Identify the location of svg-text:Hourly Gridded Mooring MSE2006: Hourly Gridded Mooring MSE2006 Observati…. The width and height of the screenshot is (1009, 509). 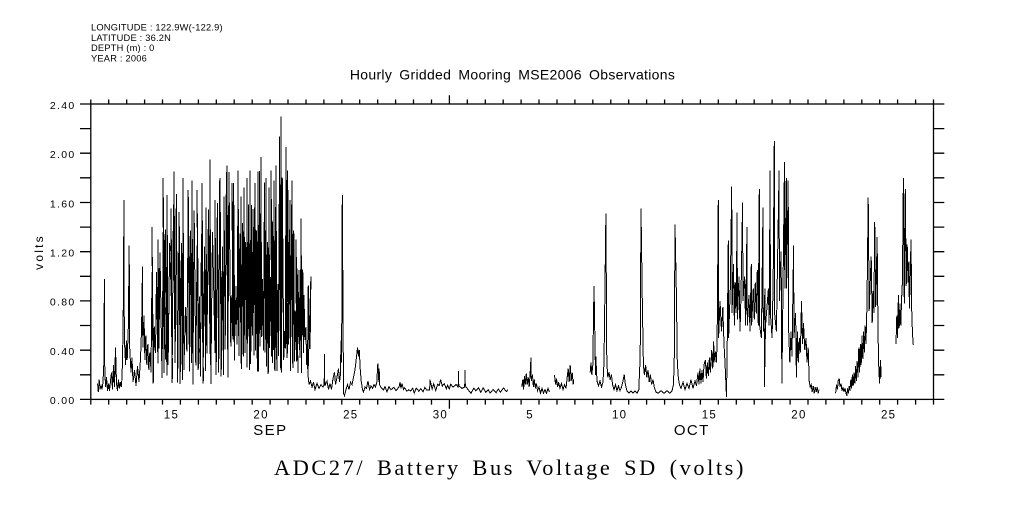
(512, 75).